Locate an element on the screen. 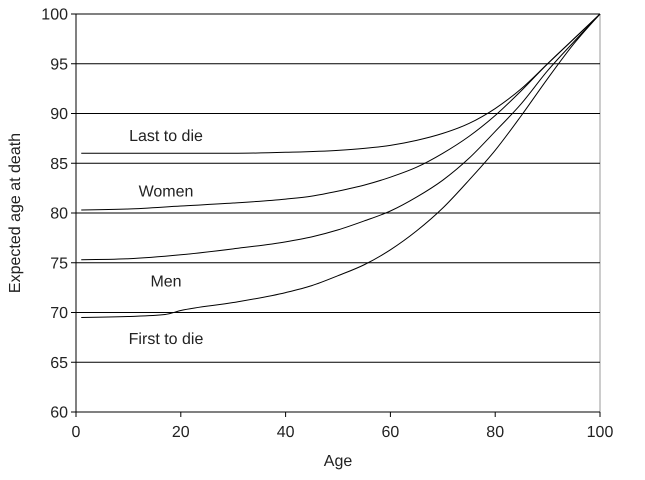 The width and height of the screenshot is (645, 480). y-tick-label: 65 is located at coordinates (59, 363).